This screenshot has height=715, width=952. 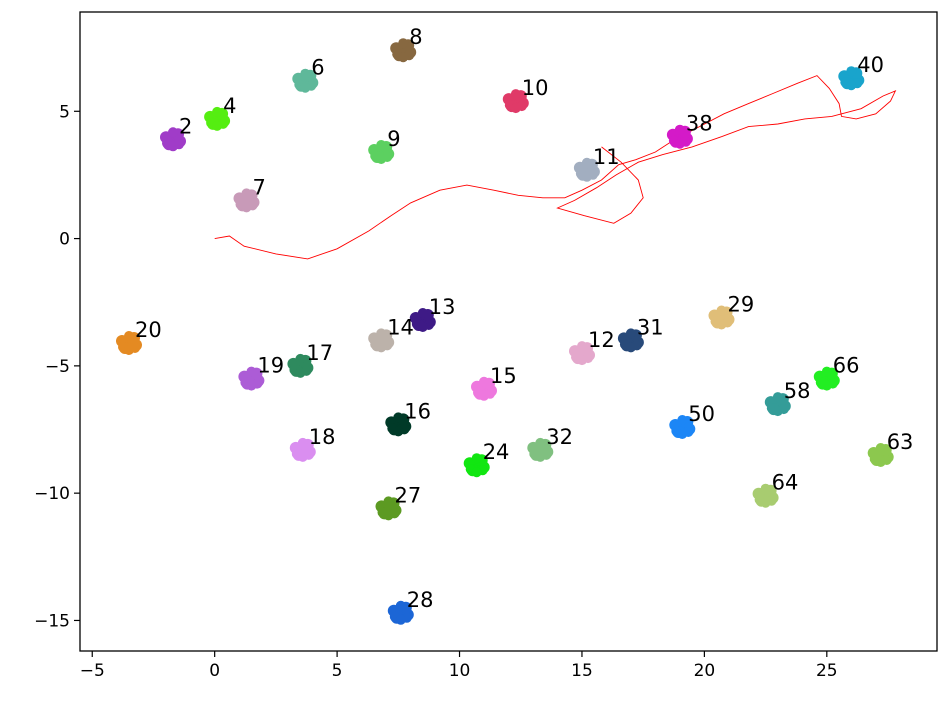 What do you see at coordinates (214, 671) in the screenshot?
I see `x-tick-label: 0` at bounding box center [214, 671].